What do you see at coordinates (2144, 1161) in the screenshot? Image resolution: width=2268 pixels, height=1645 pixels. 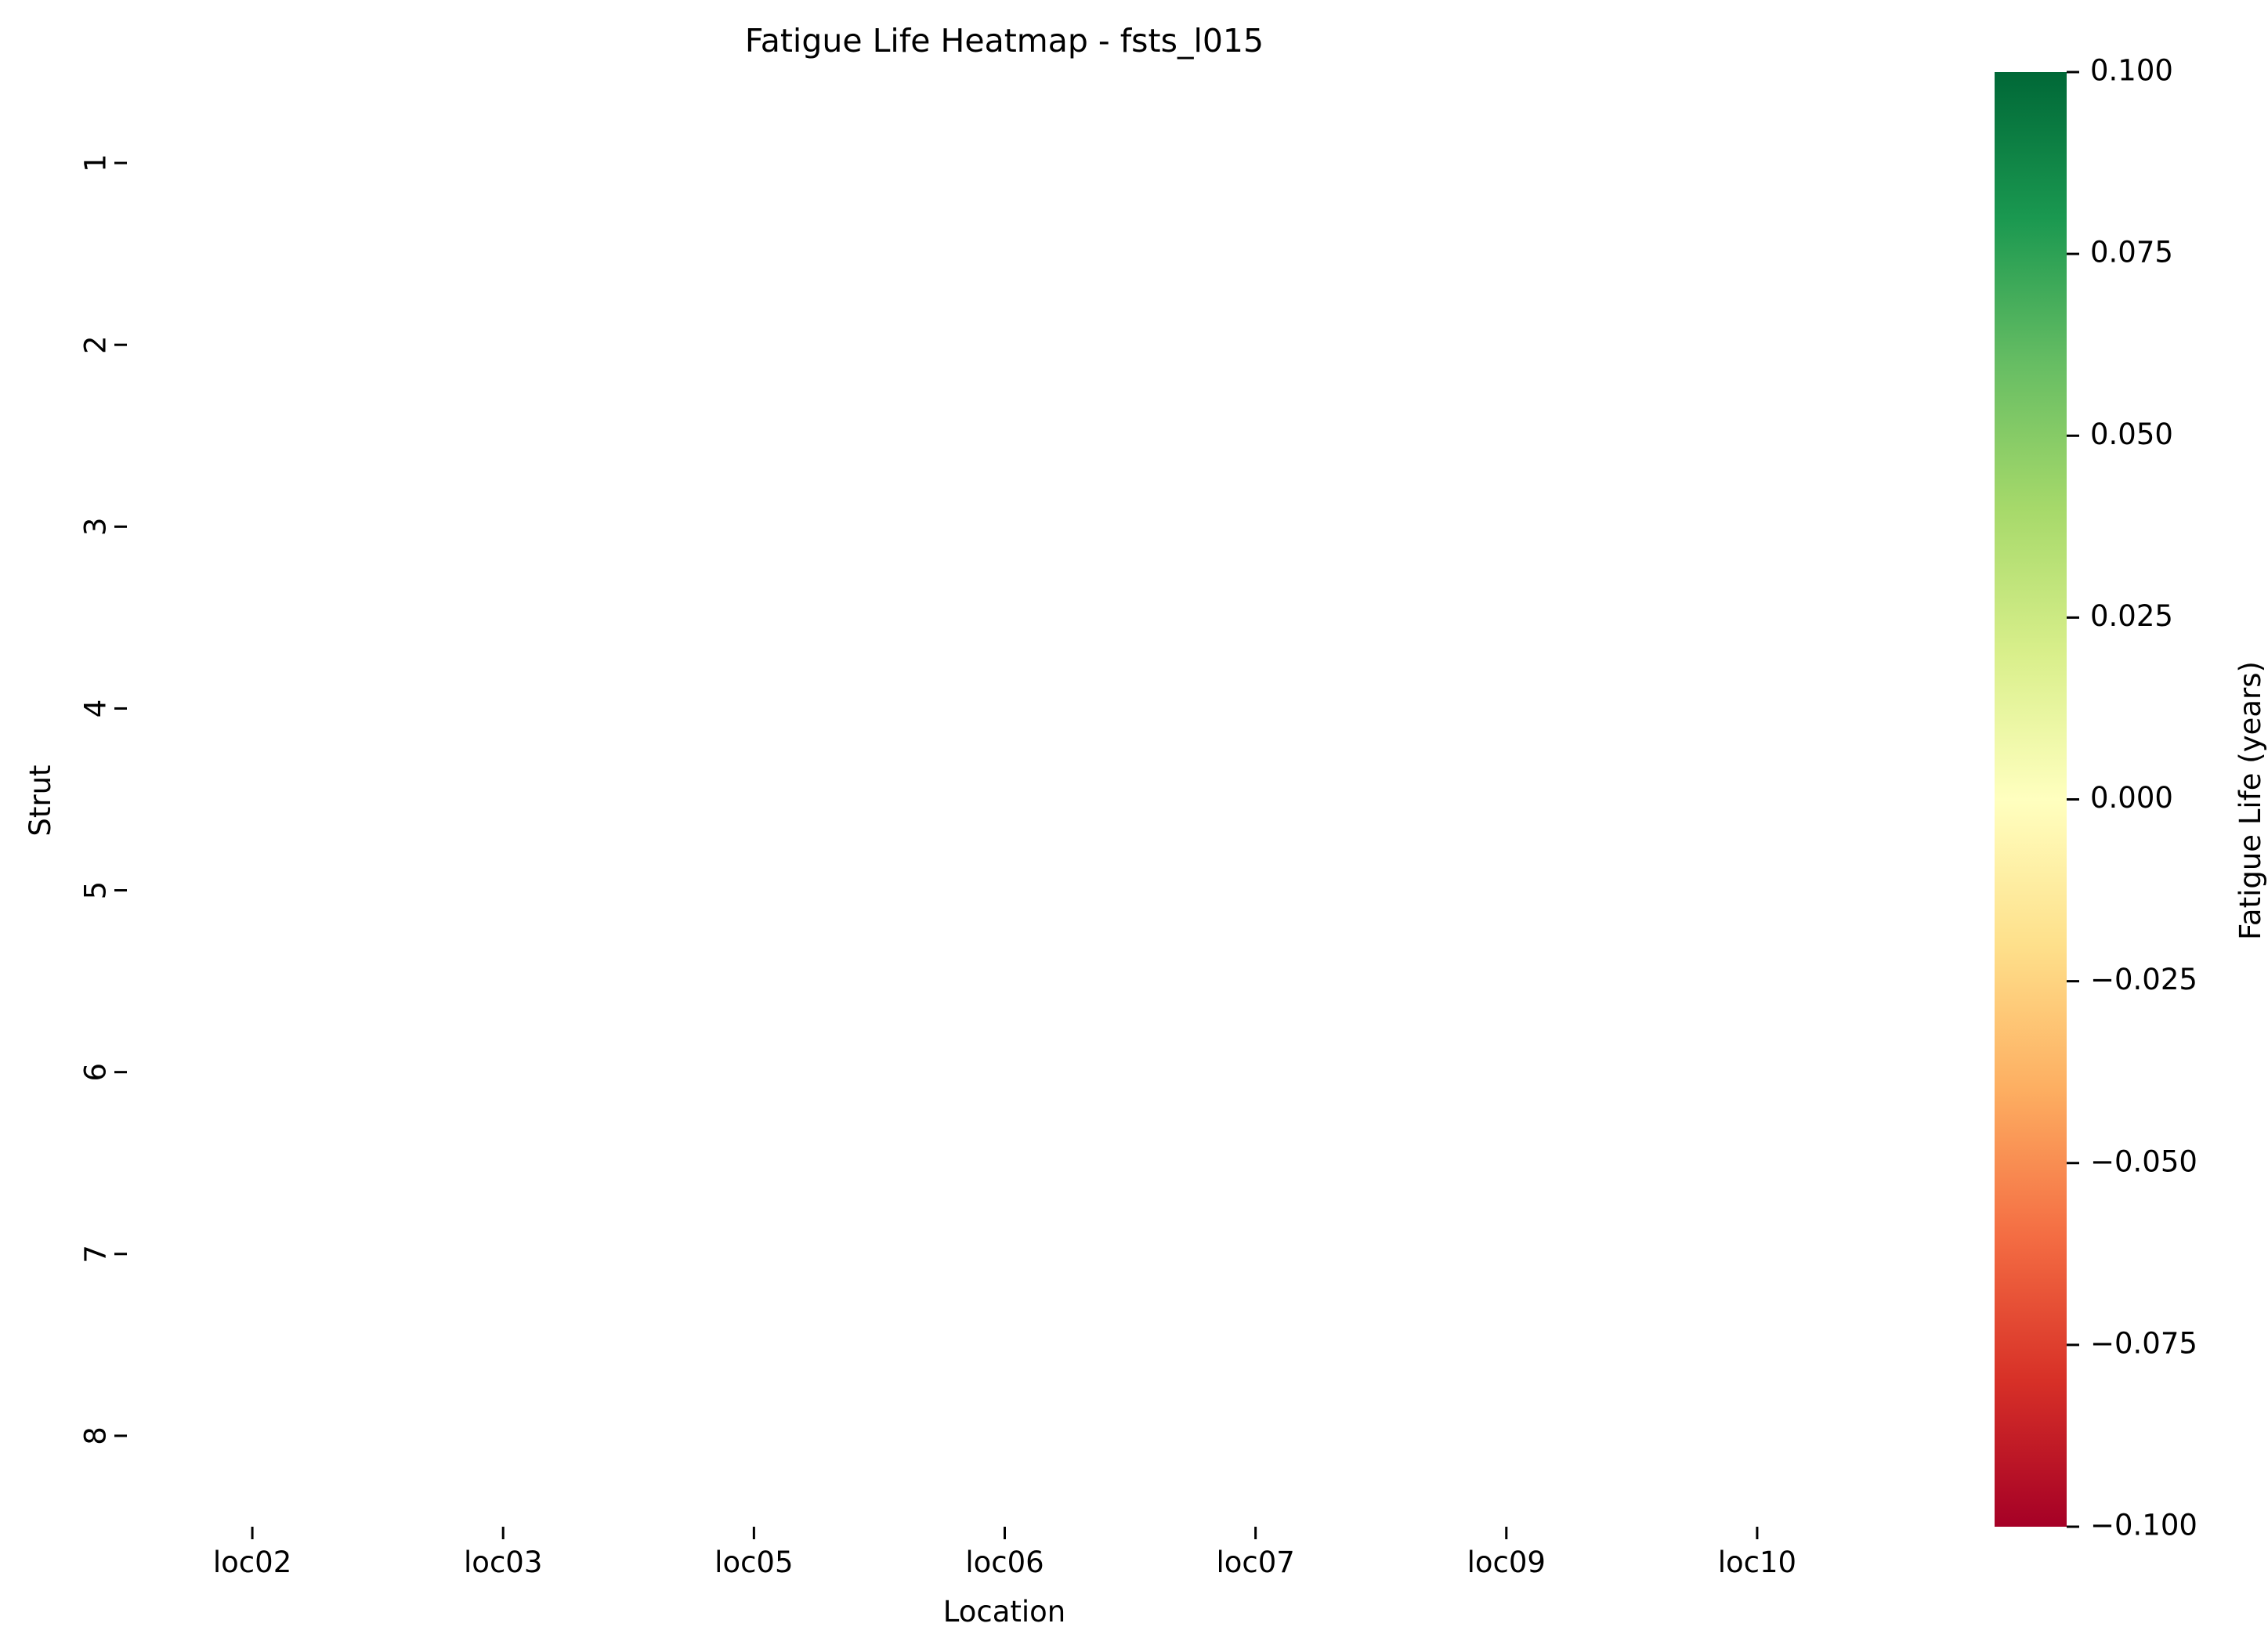 I see `colorbar-tick-label: −0.050` at bounding box center [2144, 1161].